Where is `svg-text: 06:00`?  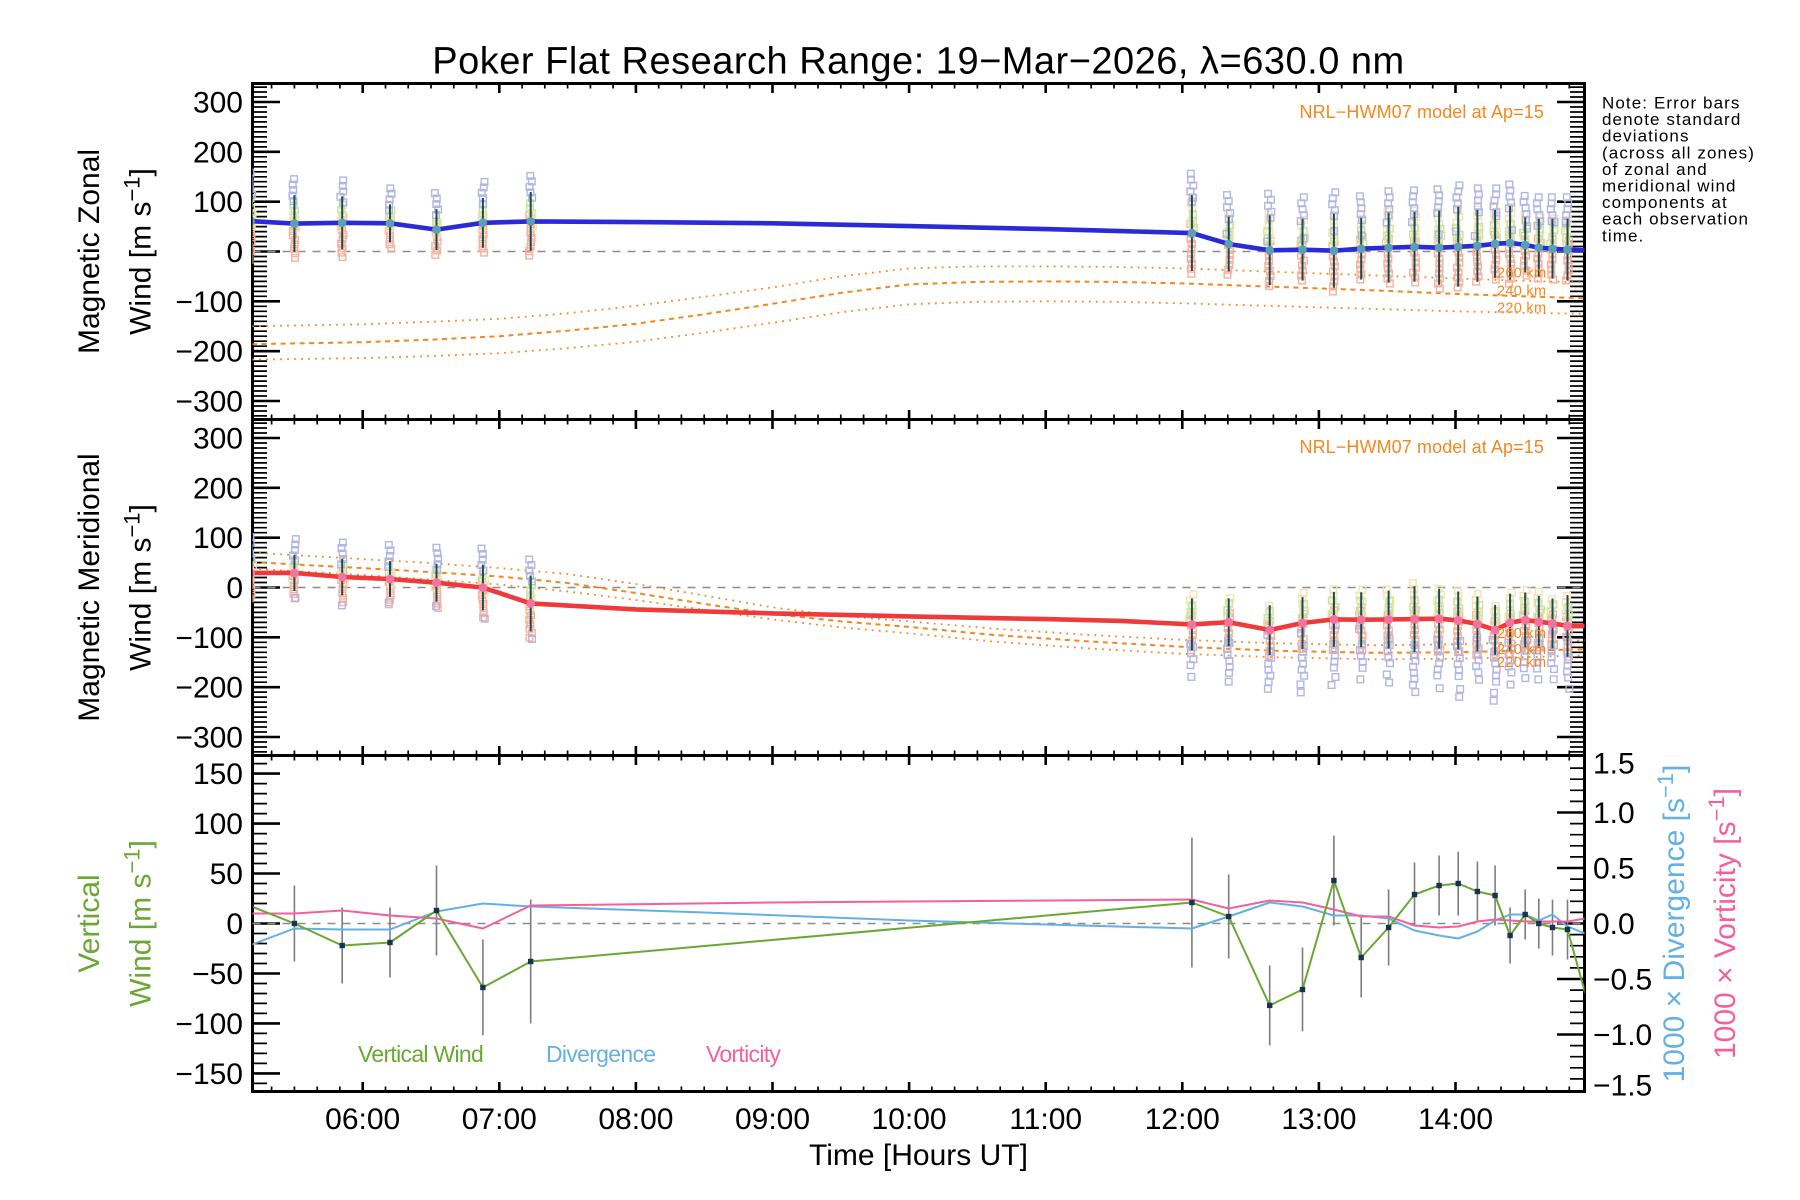 svg-text: 06:00 is located at coordinates (362, 1119).